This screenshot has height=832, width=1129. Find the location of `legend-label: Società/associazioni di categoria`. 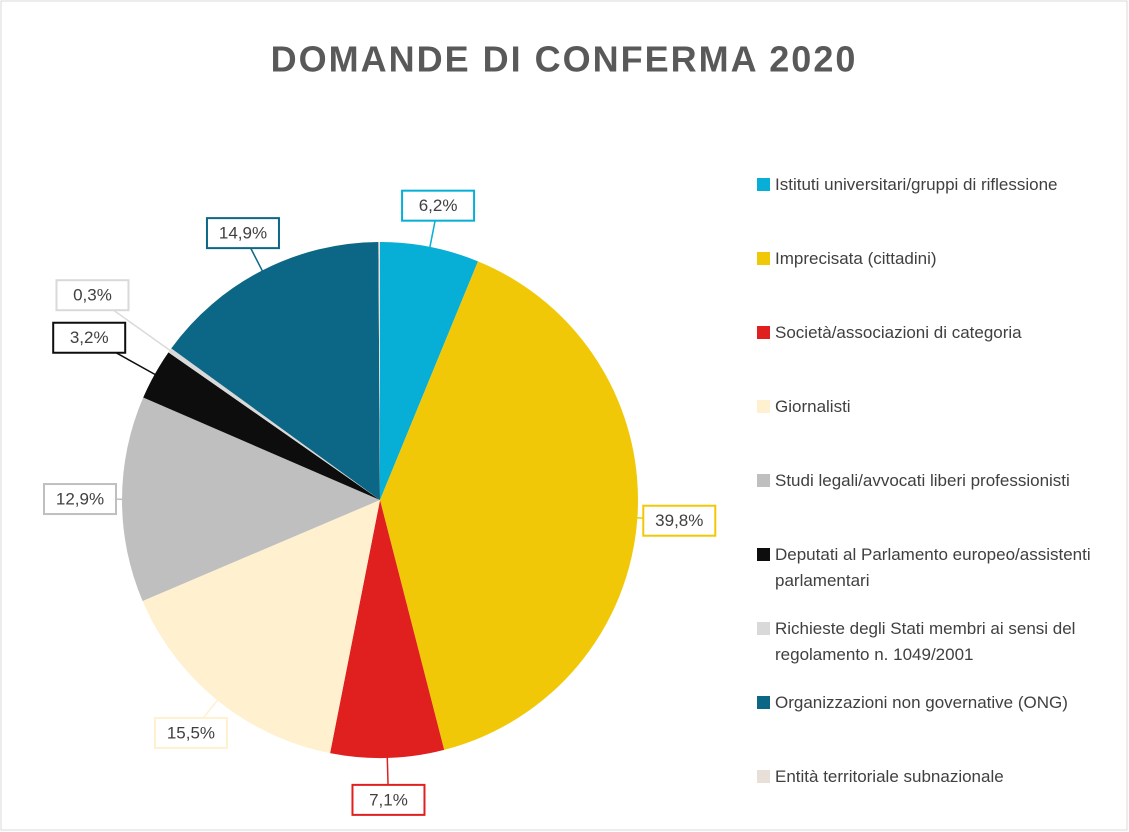

legend-label: Società/associazioni di categoria is located at coordinates (898, 332).